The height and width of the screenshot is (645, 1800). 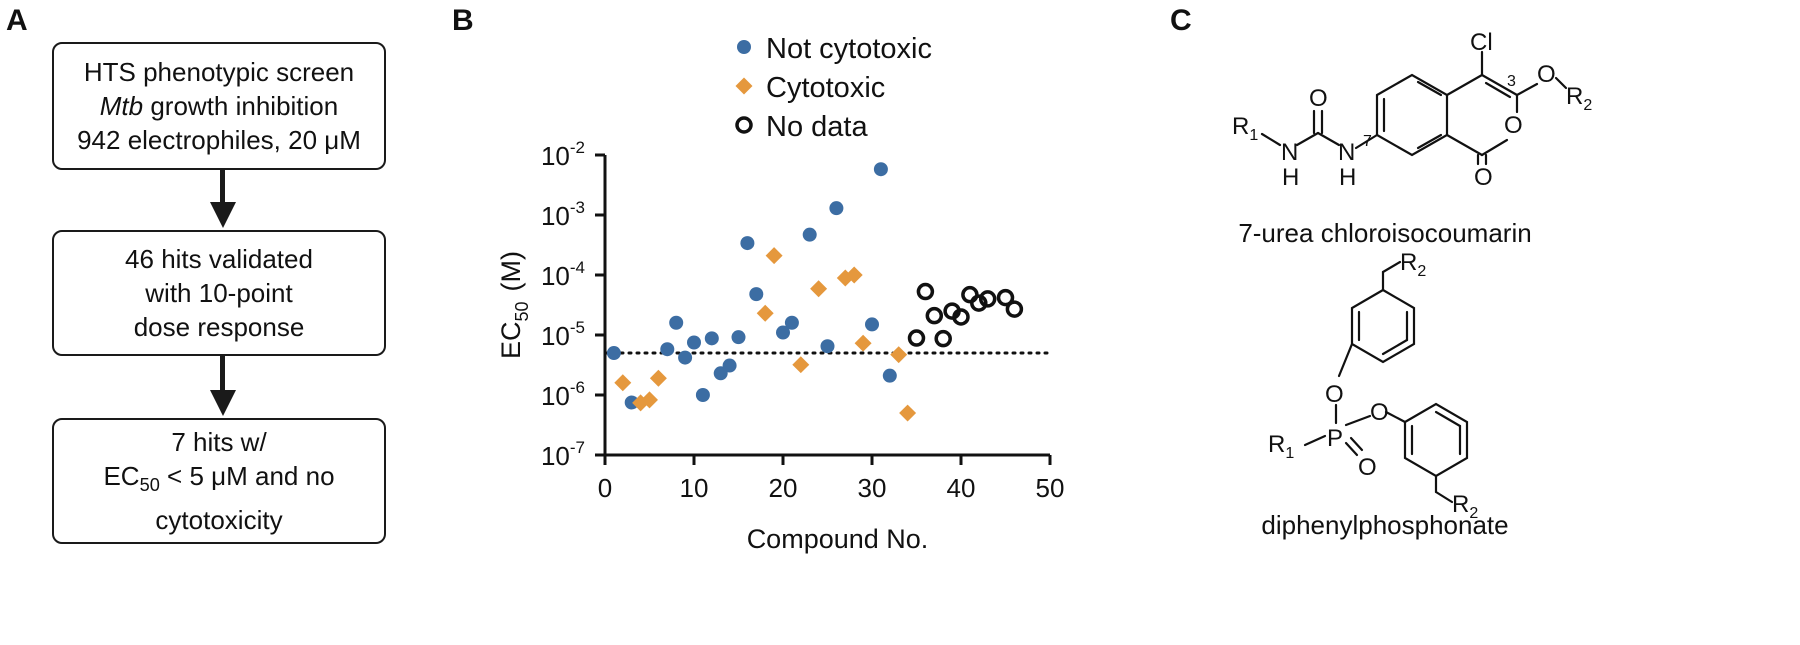 I want to click on panel-letter-c: C, so click(x=1181, y=20).